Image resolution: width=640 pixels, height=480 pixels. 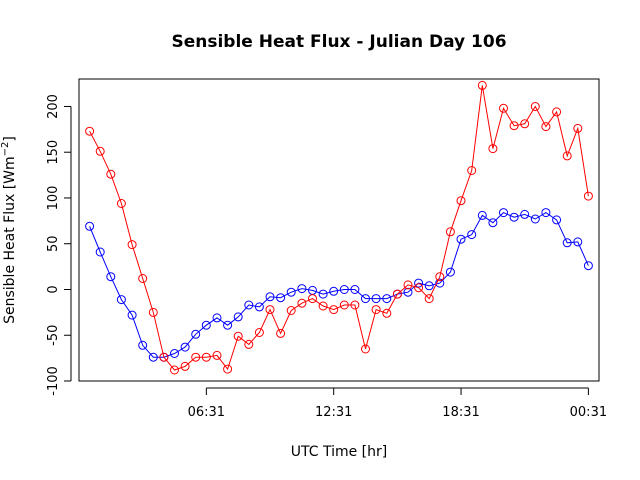 I want to click on y-tick-label: 100, so click(x=53, y=198).